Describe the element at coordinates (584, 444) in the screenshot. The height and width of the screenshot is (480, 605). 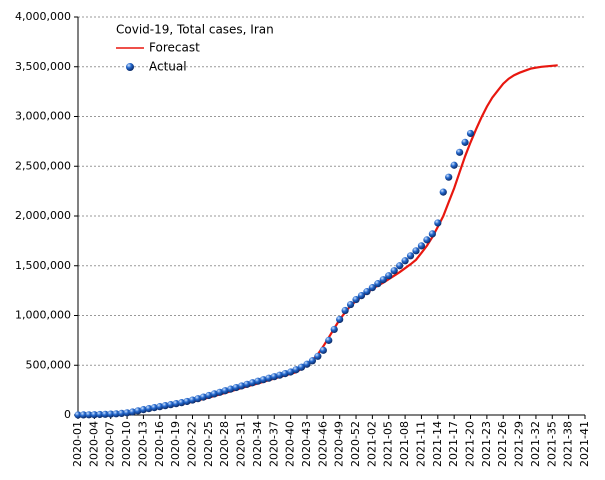
I see `x-tick-label: 2021-41` at that location.